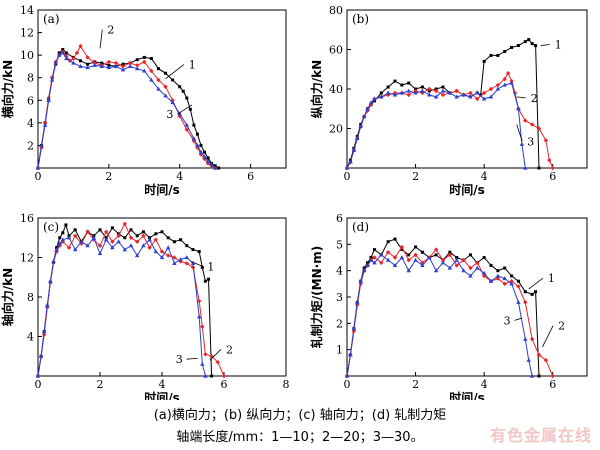  I want to click on y-tick-label: 3, so click(339, 297).